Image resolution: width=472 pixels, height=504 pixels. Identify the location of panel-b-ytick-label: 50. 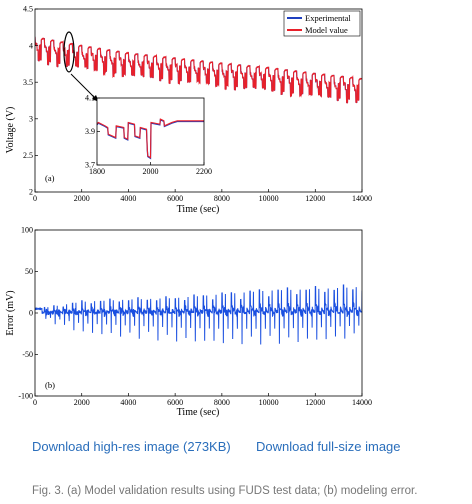
(29, 271).